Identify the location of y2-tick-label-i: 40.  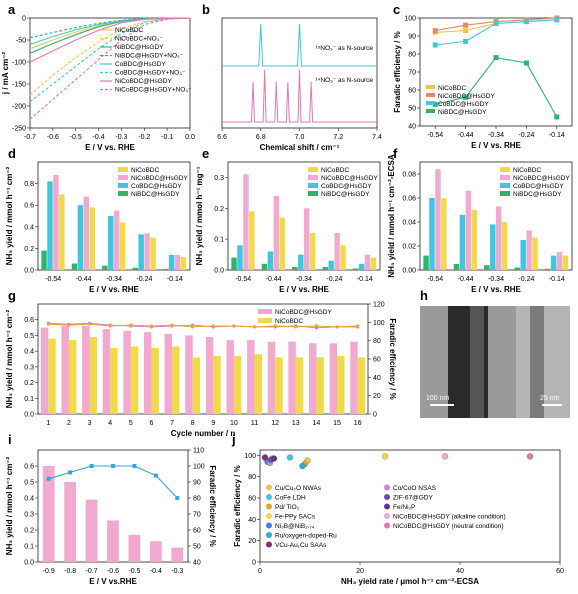
(197, 563).